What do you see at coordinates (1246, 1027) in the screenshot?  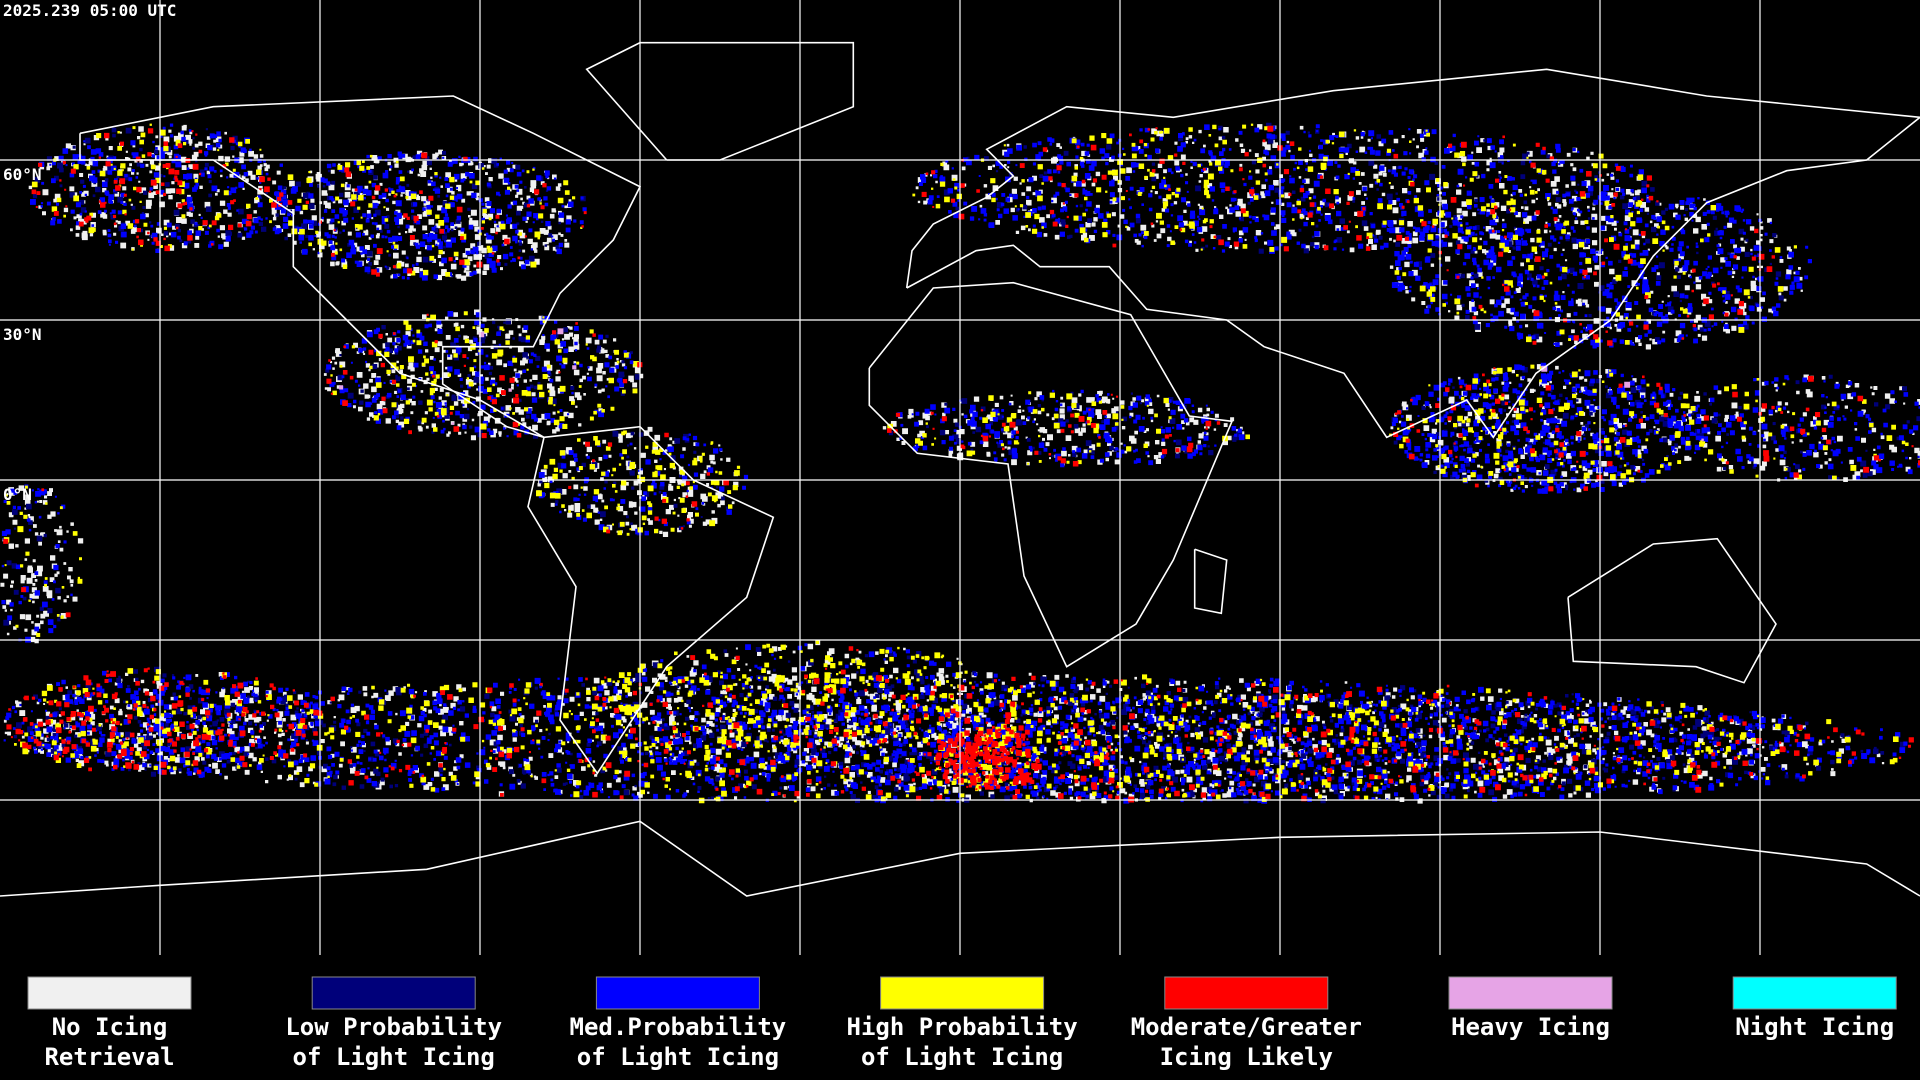 I see `legend-label: Moderate/Greater` at bounding box center [1246, 1027].